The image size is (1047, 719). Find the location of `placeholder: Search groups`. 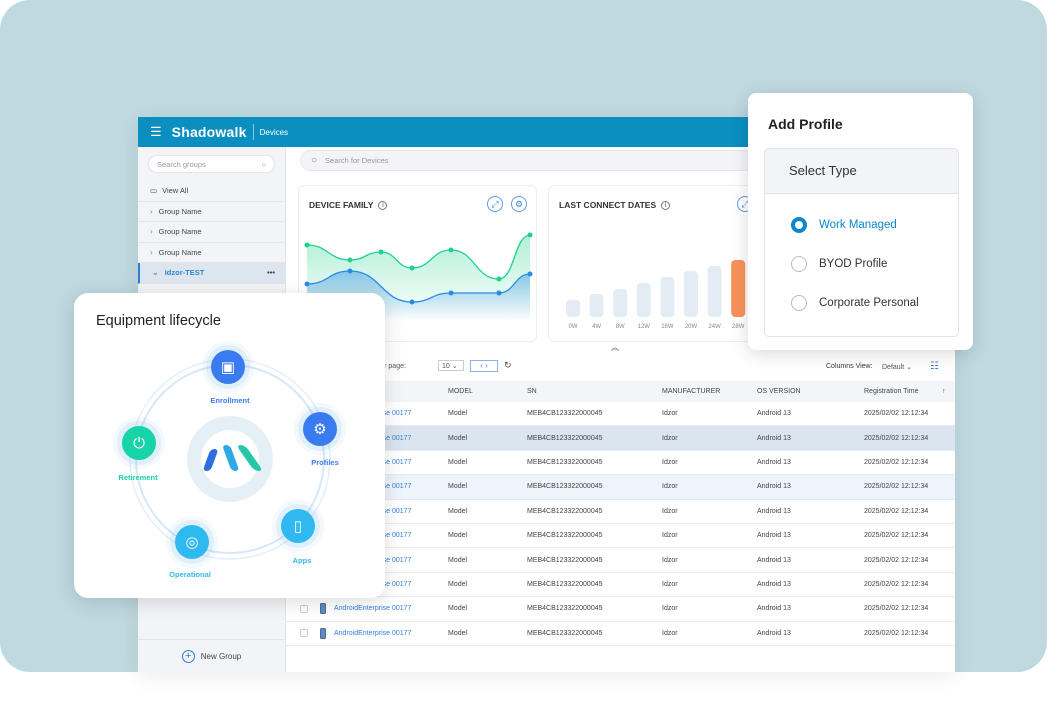

placeholder: Search groups is located at coordinates (181, 164).